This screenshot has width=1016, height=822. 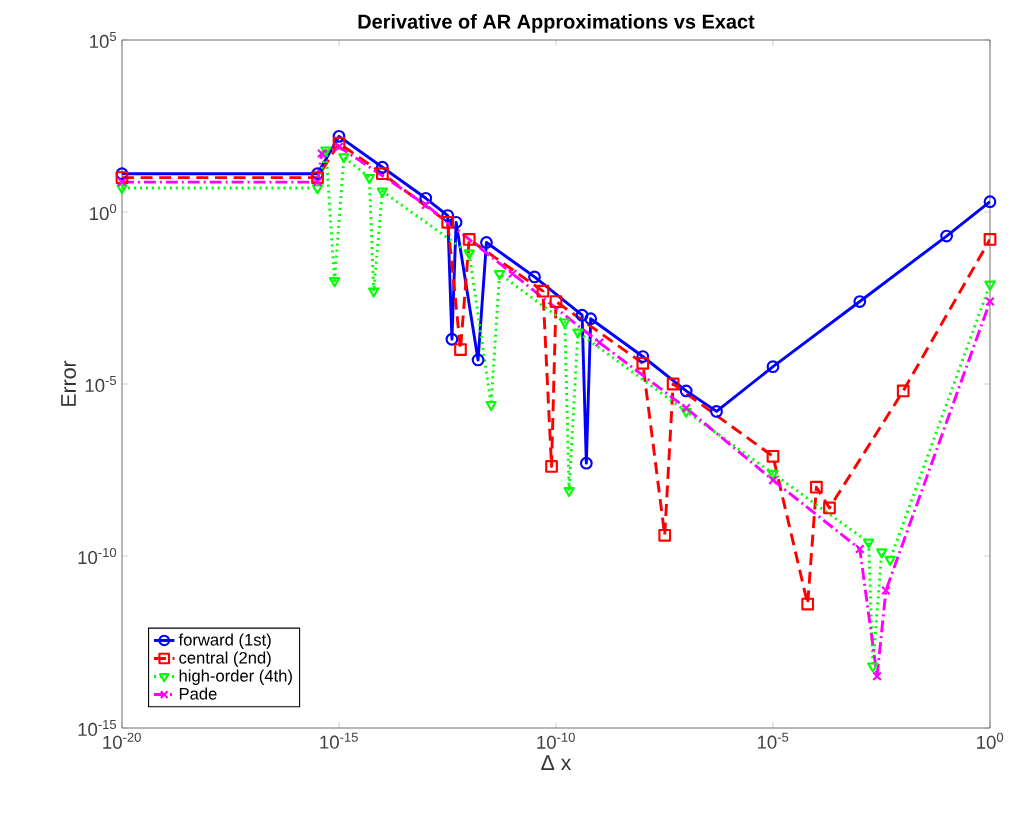 I want to click on y-tick-label: 10$^{-10}$, so click(x=97, y=556).